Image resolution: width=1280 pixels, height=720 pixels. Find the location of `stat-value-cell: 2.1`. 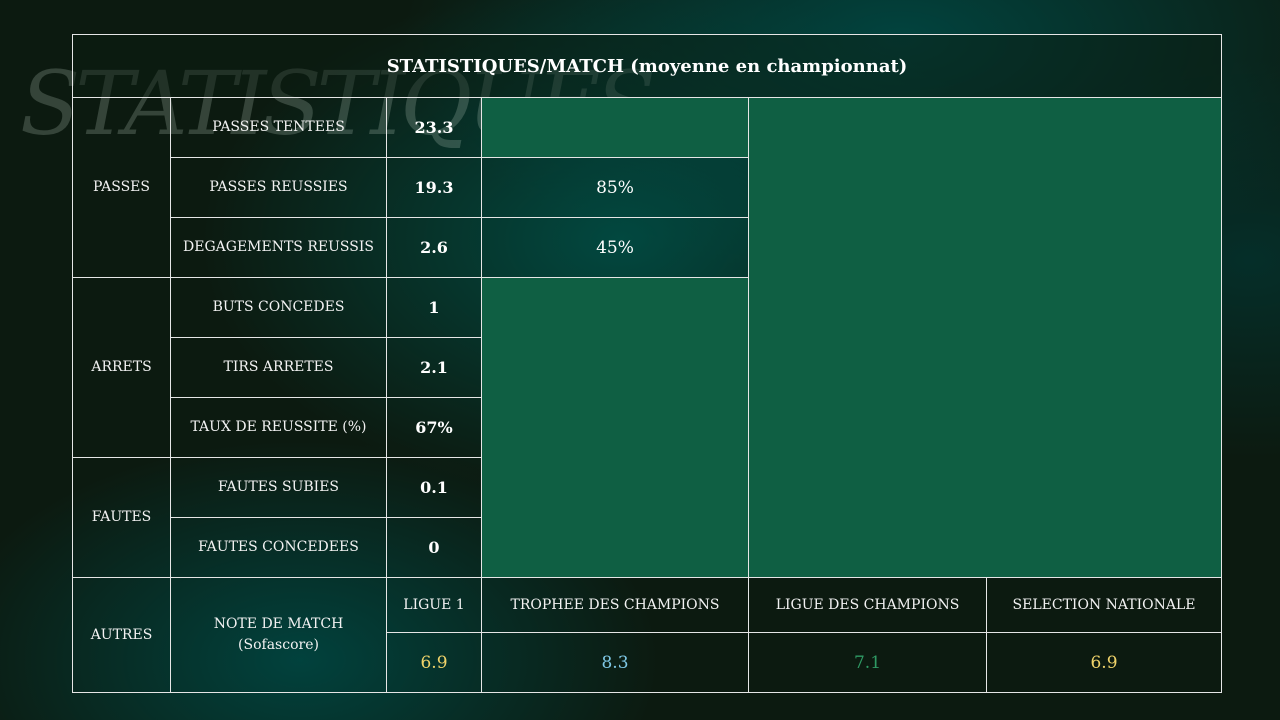

stat-value-cell: 2.1 is located at coordinates (434, 367).